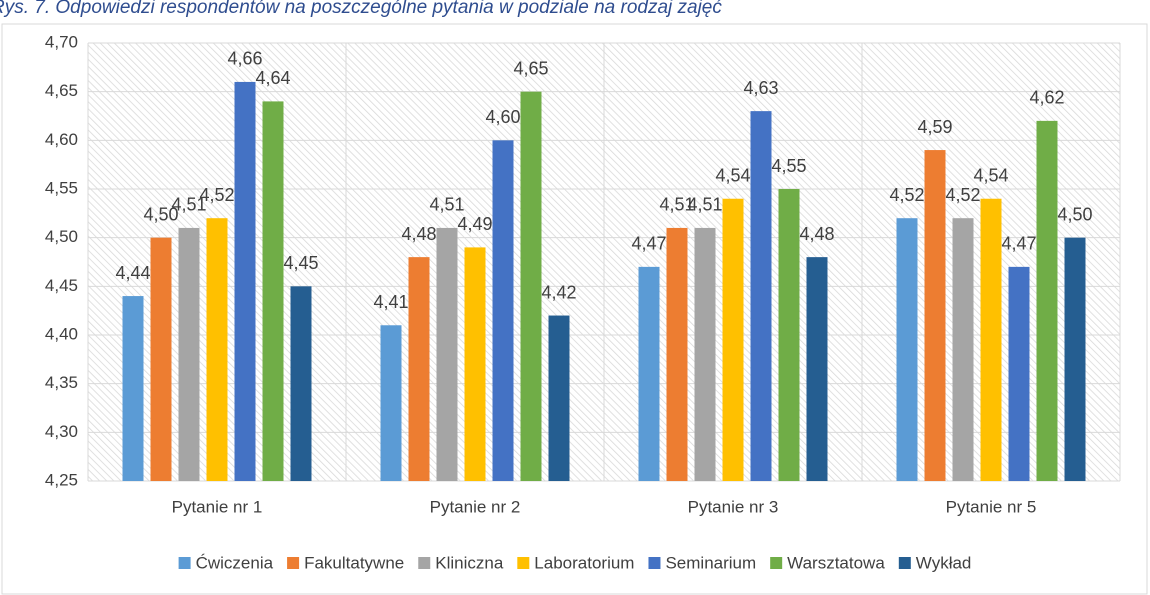 The width and height of the screenshot is (1150, 595). I want to click on y-tick-label: 4,35, so click(61, 382).